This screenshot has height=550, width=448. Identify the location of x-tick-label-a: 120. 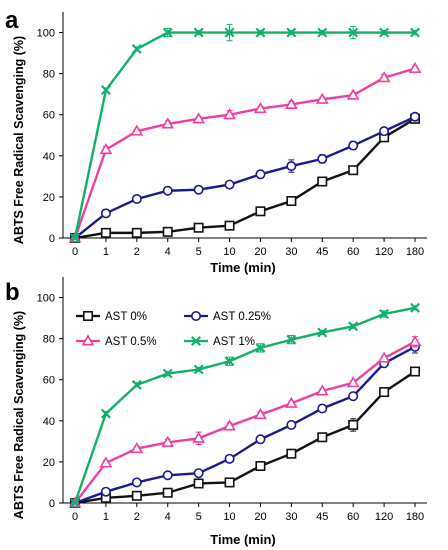
(384, 252).